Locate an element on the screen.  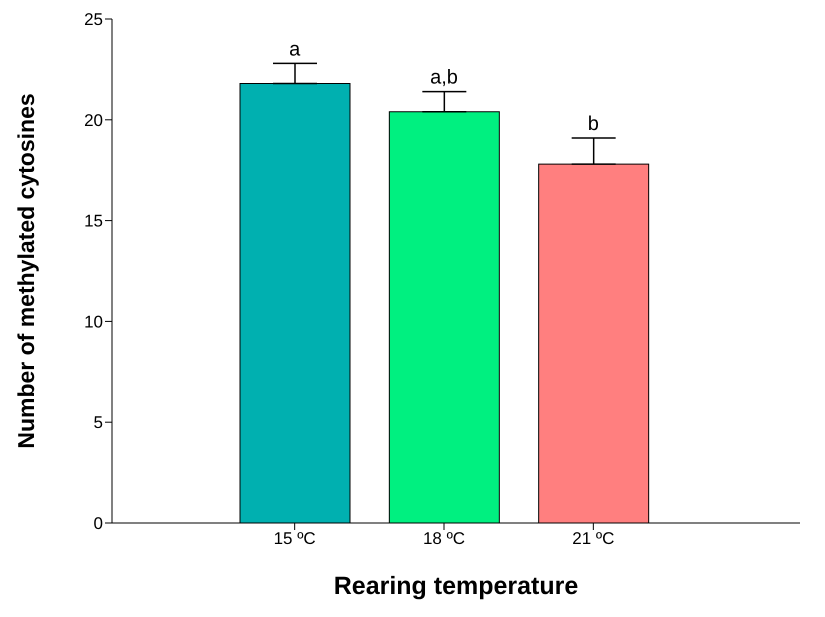
y-tick-label: 10 is located at coordinates (93, 322).